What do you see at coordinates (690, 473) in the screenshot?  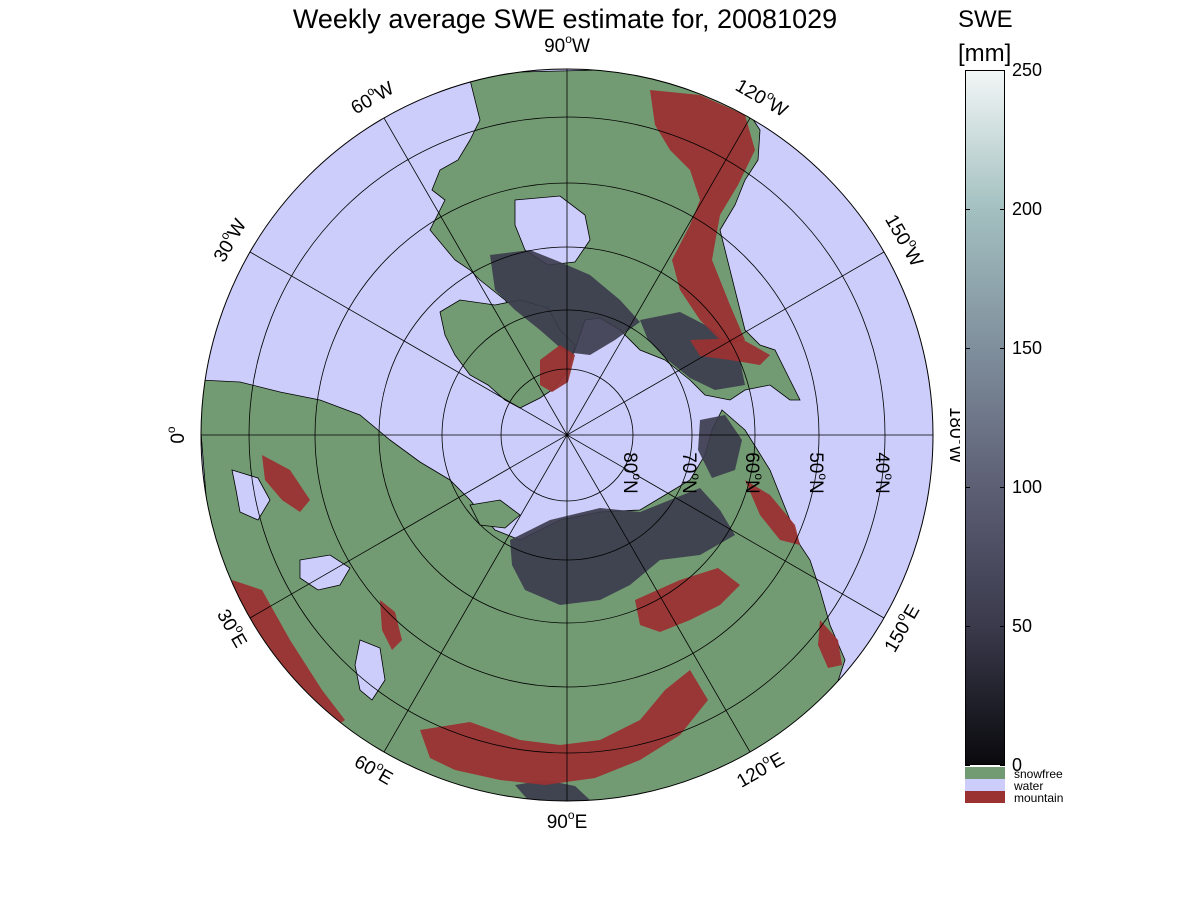 I see `latitude-label: 70oN` at bounding box center [690, 473].